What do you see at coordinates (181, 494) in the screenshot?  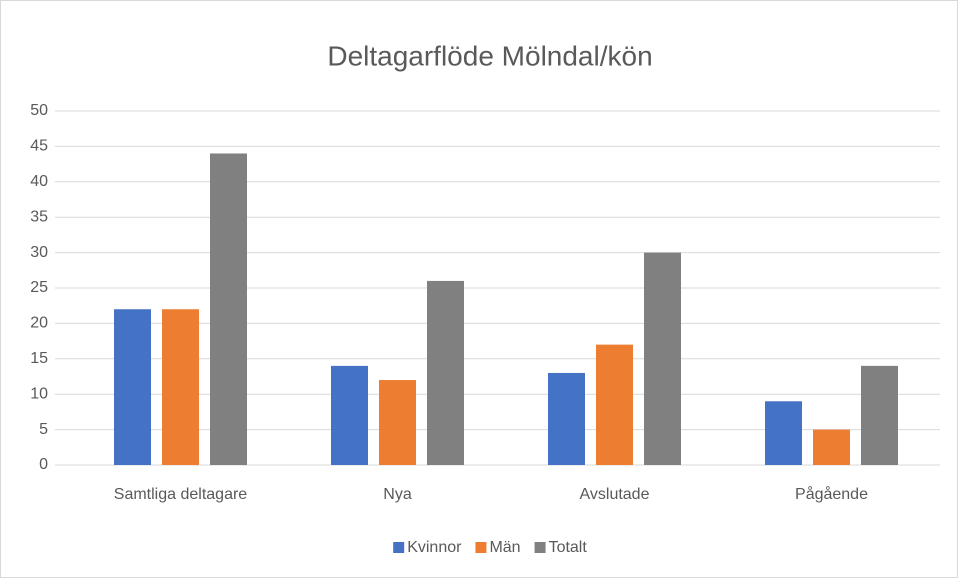 I see `x-tick-label: Samtliga deltagare` at bounding box center [181, 494].